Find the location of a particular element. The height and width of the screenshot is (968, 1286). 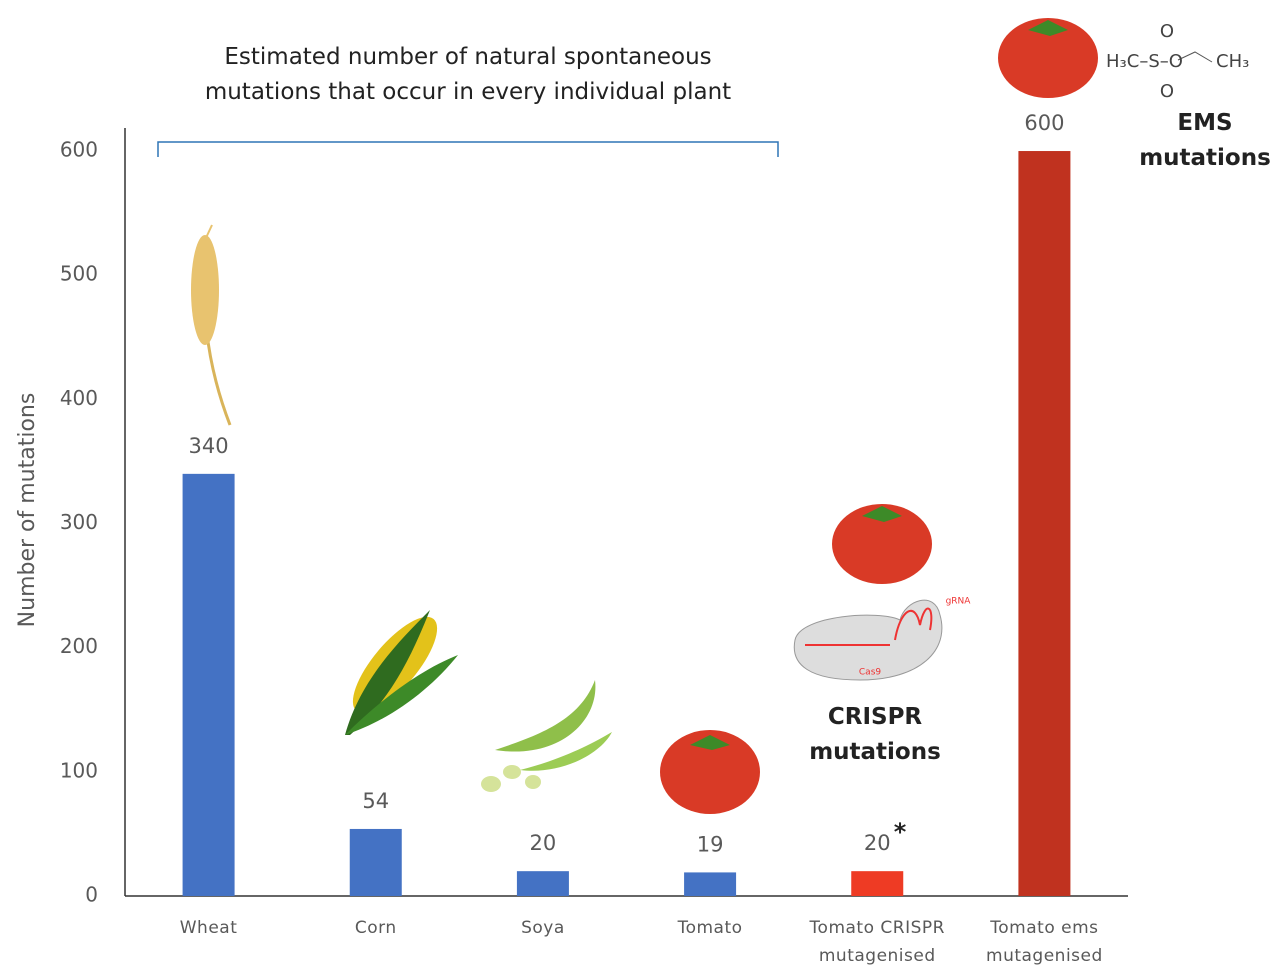

x-tick-label: Tomato is located at coordinates (710, 928).